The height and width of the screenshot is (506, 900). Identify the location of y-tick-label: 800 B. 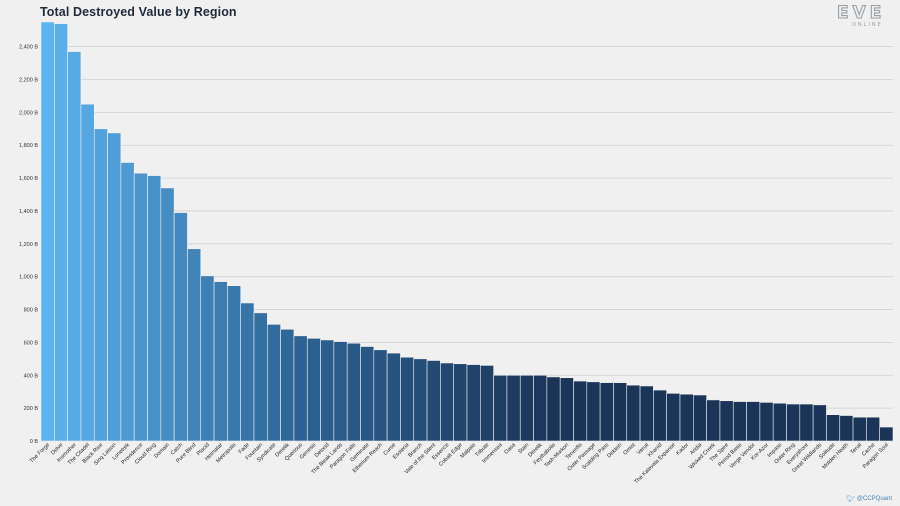
(31, 311).